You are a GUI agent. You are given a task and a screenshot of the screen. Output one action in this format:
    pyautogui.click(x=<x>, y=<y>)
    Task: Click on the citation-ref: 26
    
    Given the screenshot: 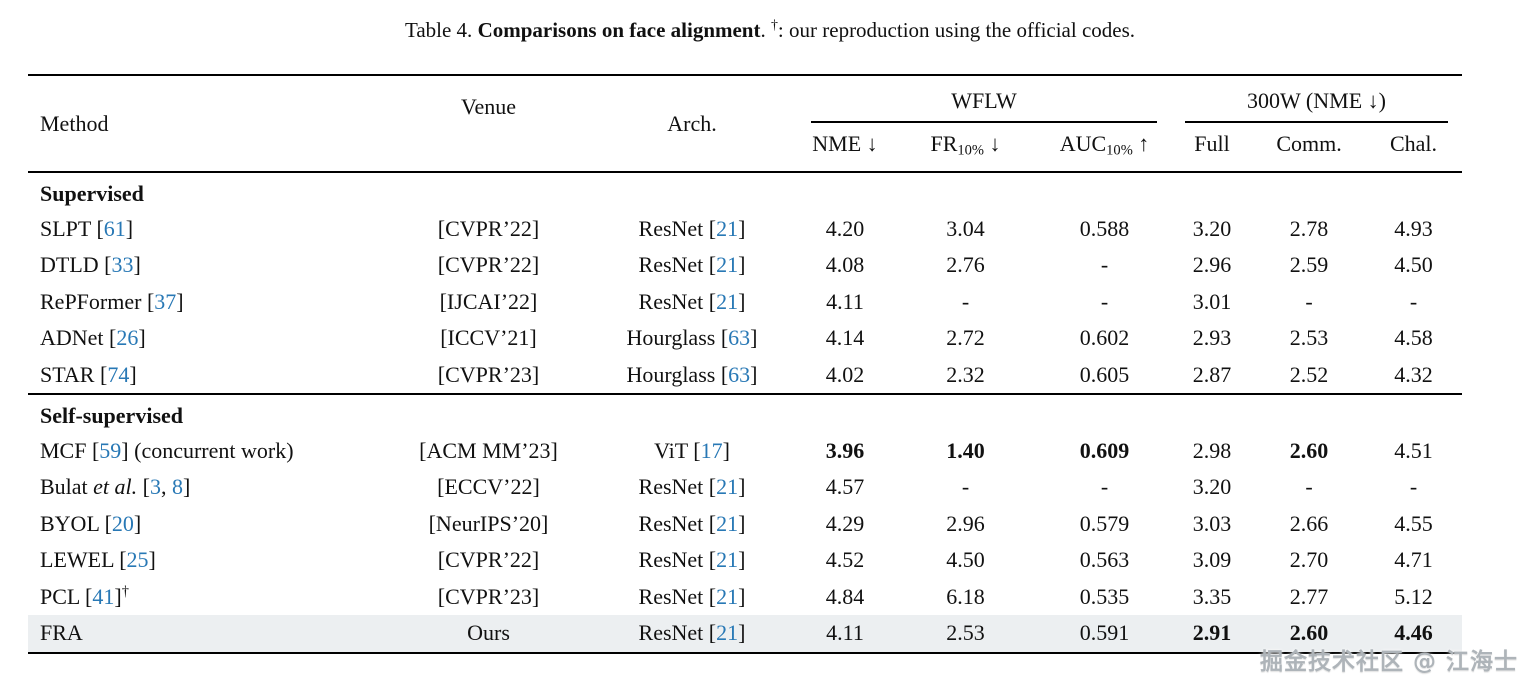 What is the action you would take?
    pyautogui.click(x=127, y=337)
    